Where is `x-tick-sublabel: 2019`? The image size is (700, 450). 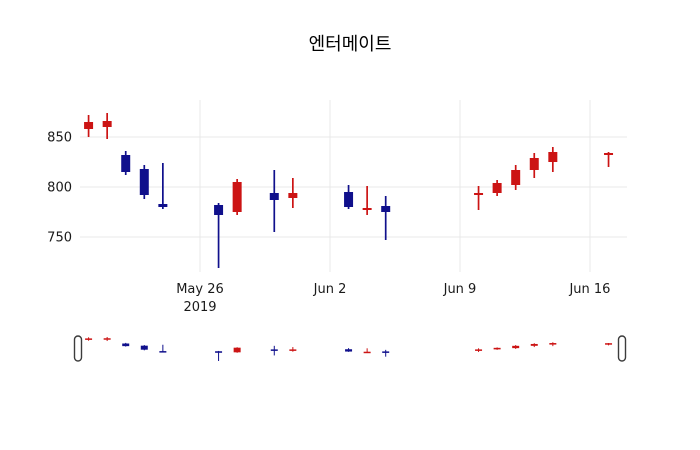
x-tick-sublabel: 2019 is located at coordinates (199, 307).